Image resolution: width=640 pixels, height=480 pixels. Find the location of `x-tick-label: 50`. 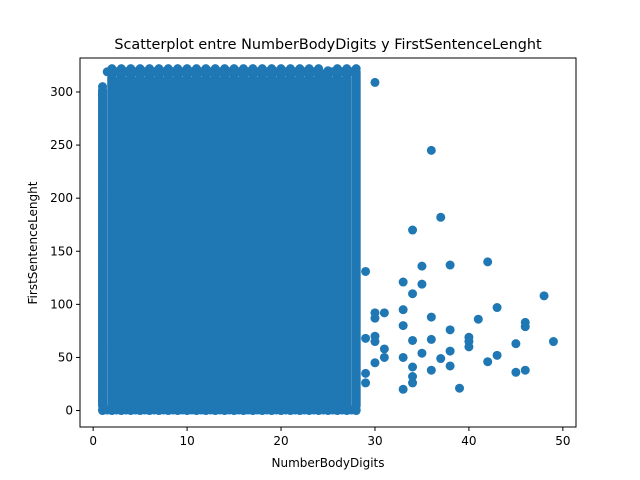

x-tick-label: 50 is located at coordinates (562, 441).